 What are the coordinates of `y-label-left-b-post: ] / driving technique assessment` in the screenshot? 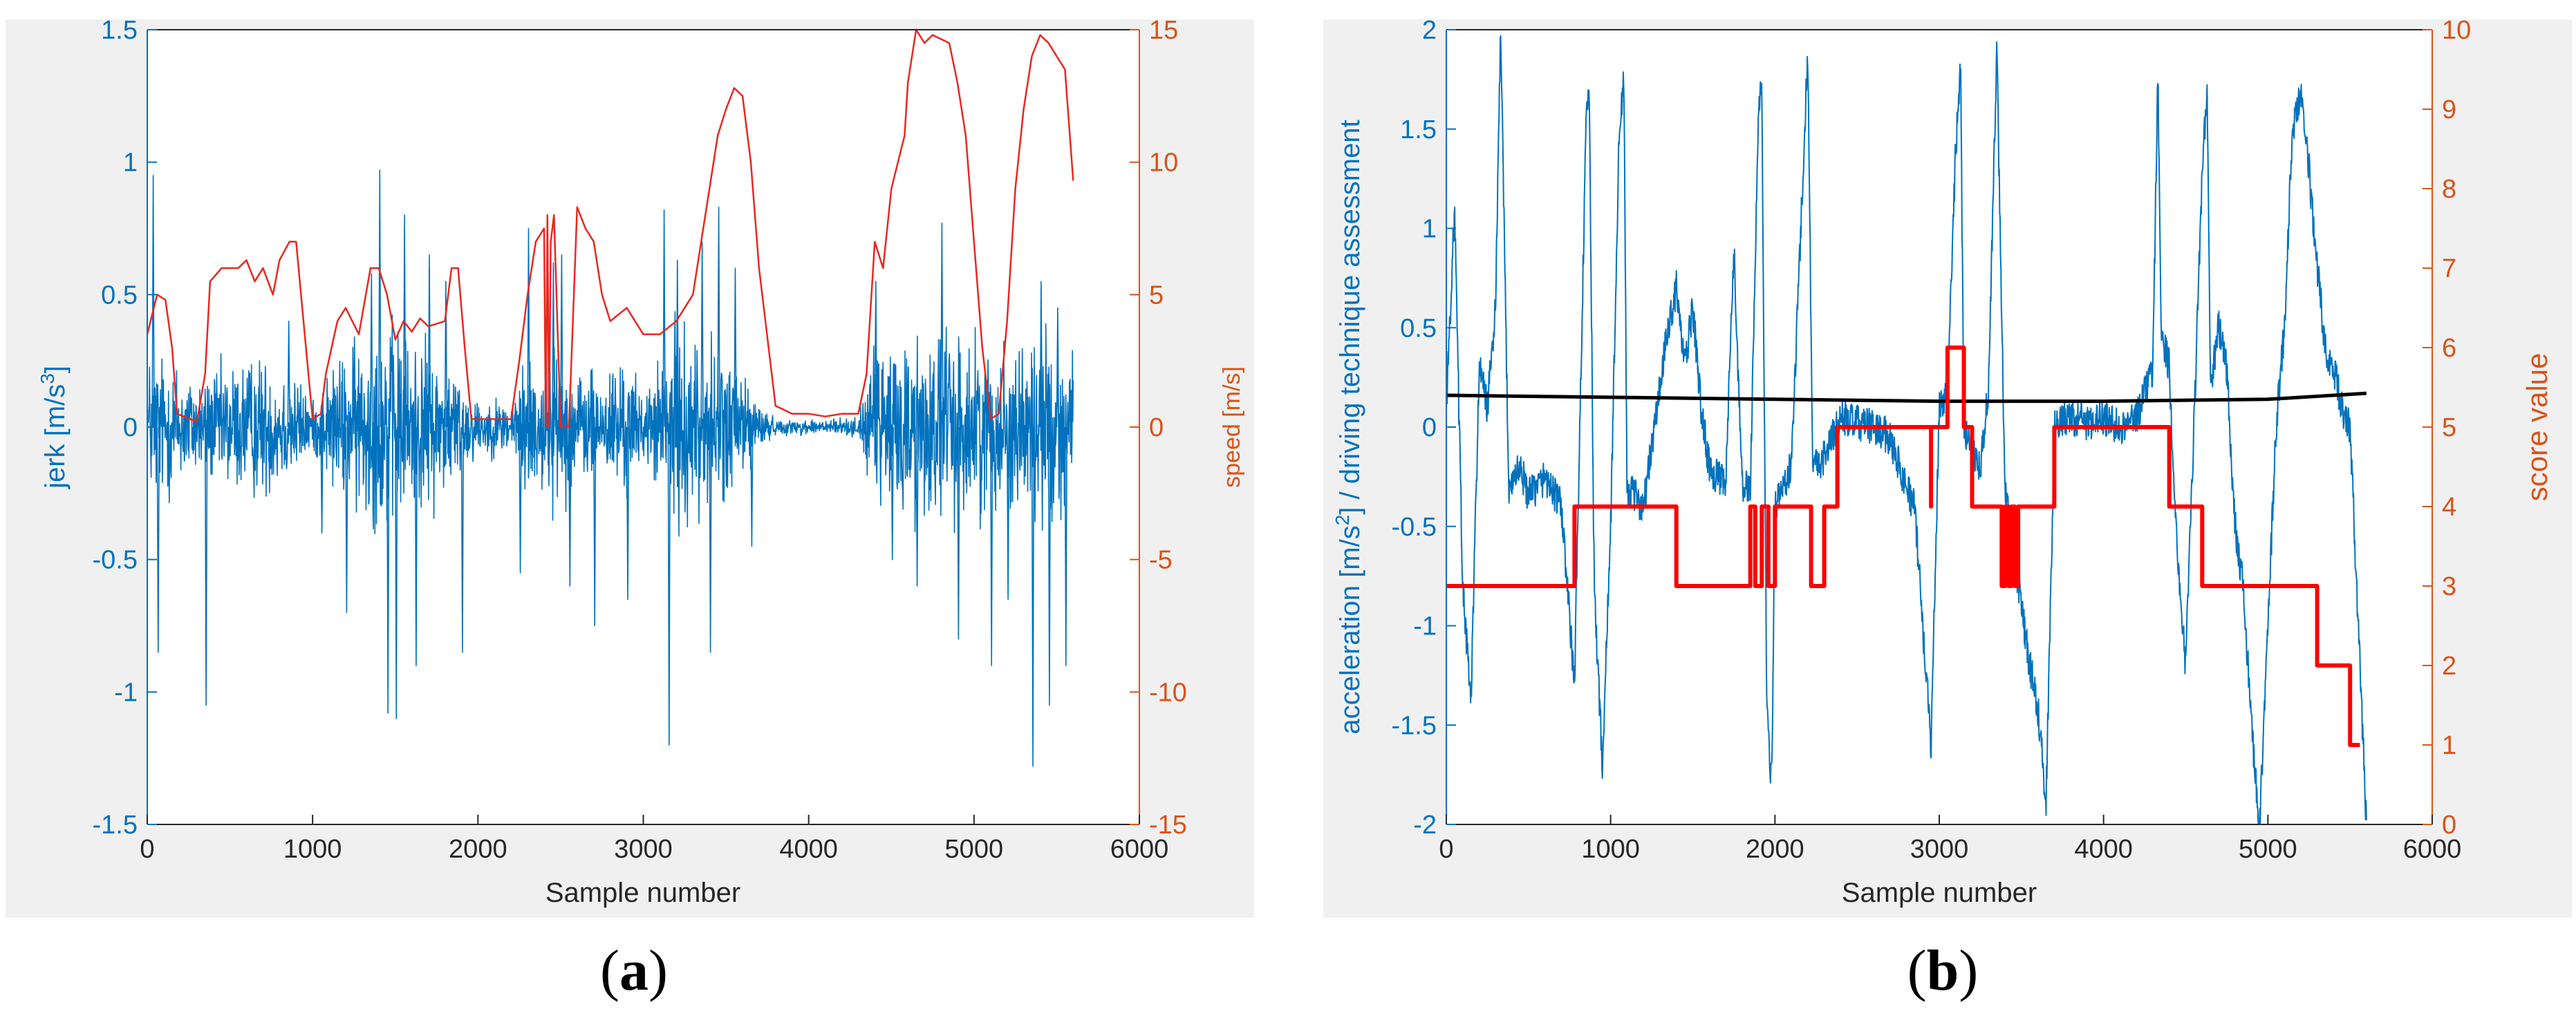 It's located at (1350, 317).